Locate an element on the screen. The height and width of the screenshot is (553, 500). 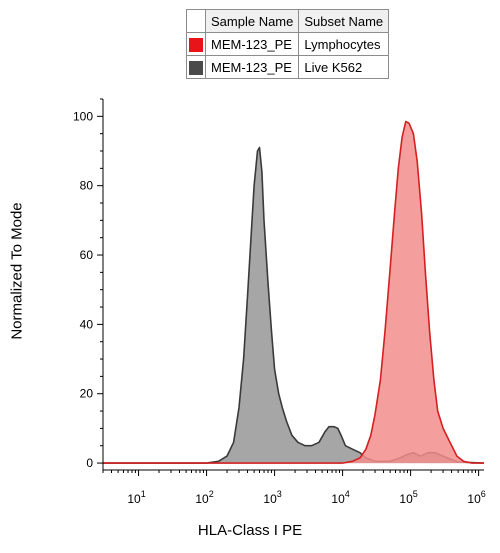
y-axis-label: Normalized To Mode is located at coordinates (17, 271).